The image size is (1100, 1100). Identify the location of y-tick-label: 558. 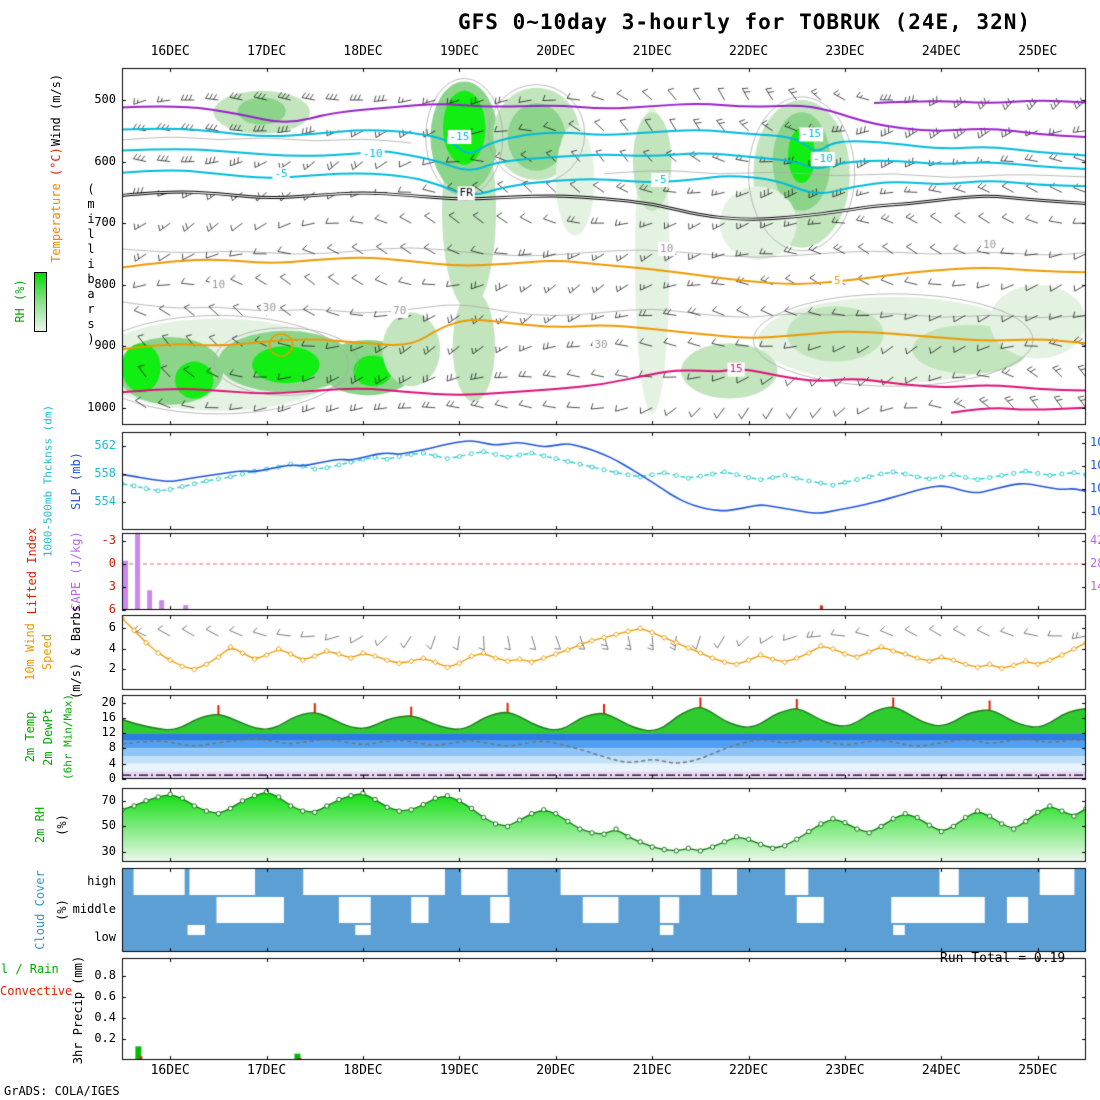
(105, 473).